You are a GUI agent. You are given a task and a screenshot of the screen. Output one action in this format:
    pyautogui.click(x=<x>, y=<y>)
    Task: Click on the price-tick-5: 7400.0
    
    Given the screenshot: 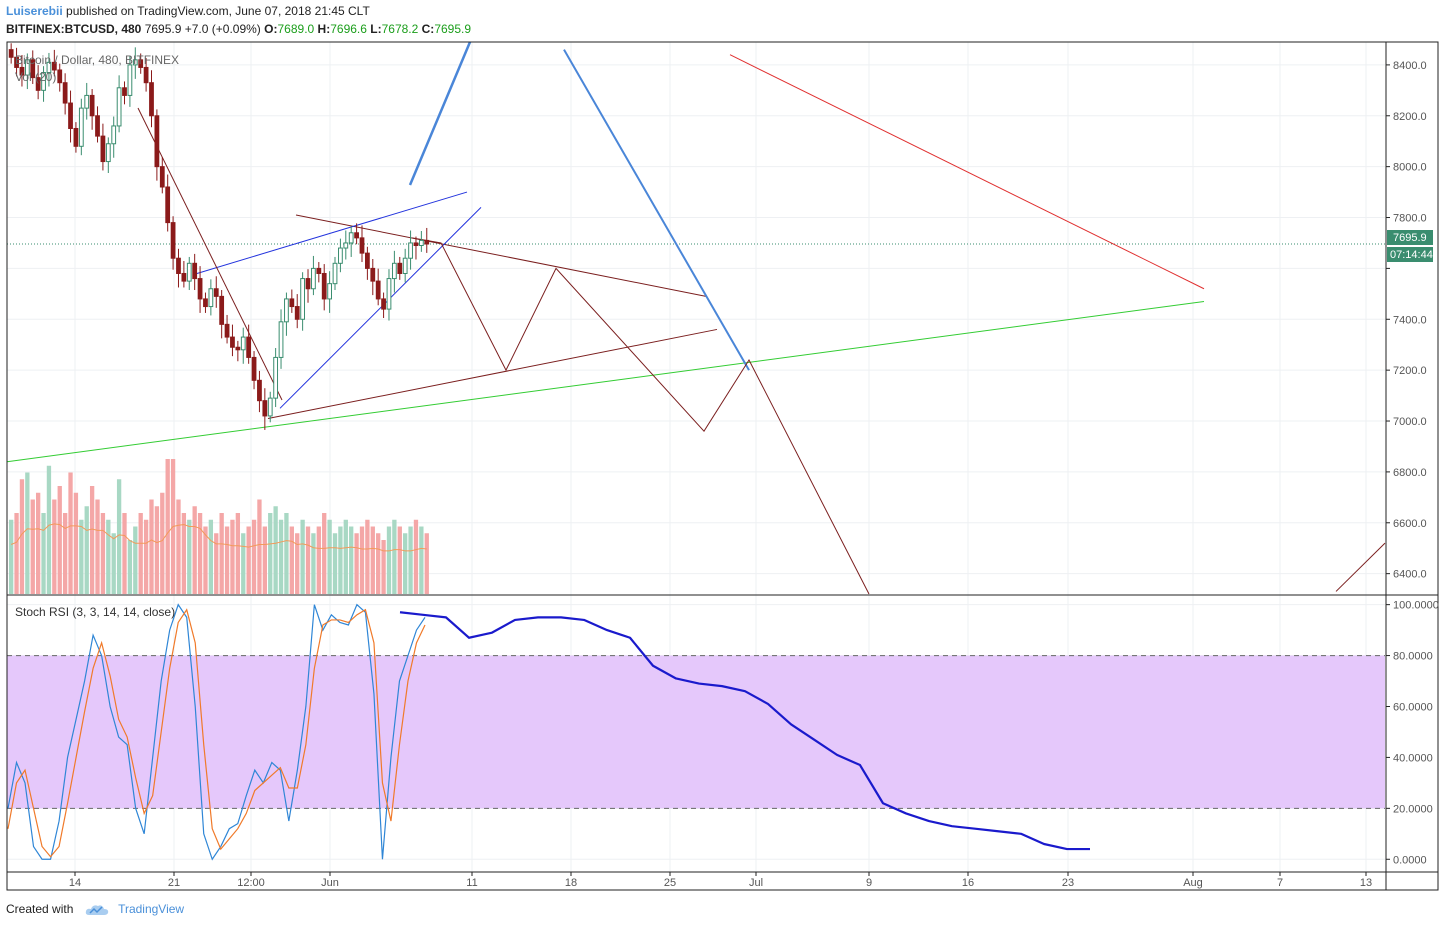 What is the action you would take?
    pyautogui.click(x=1410, y=320)
    